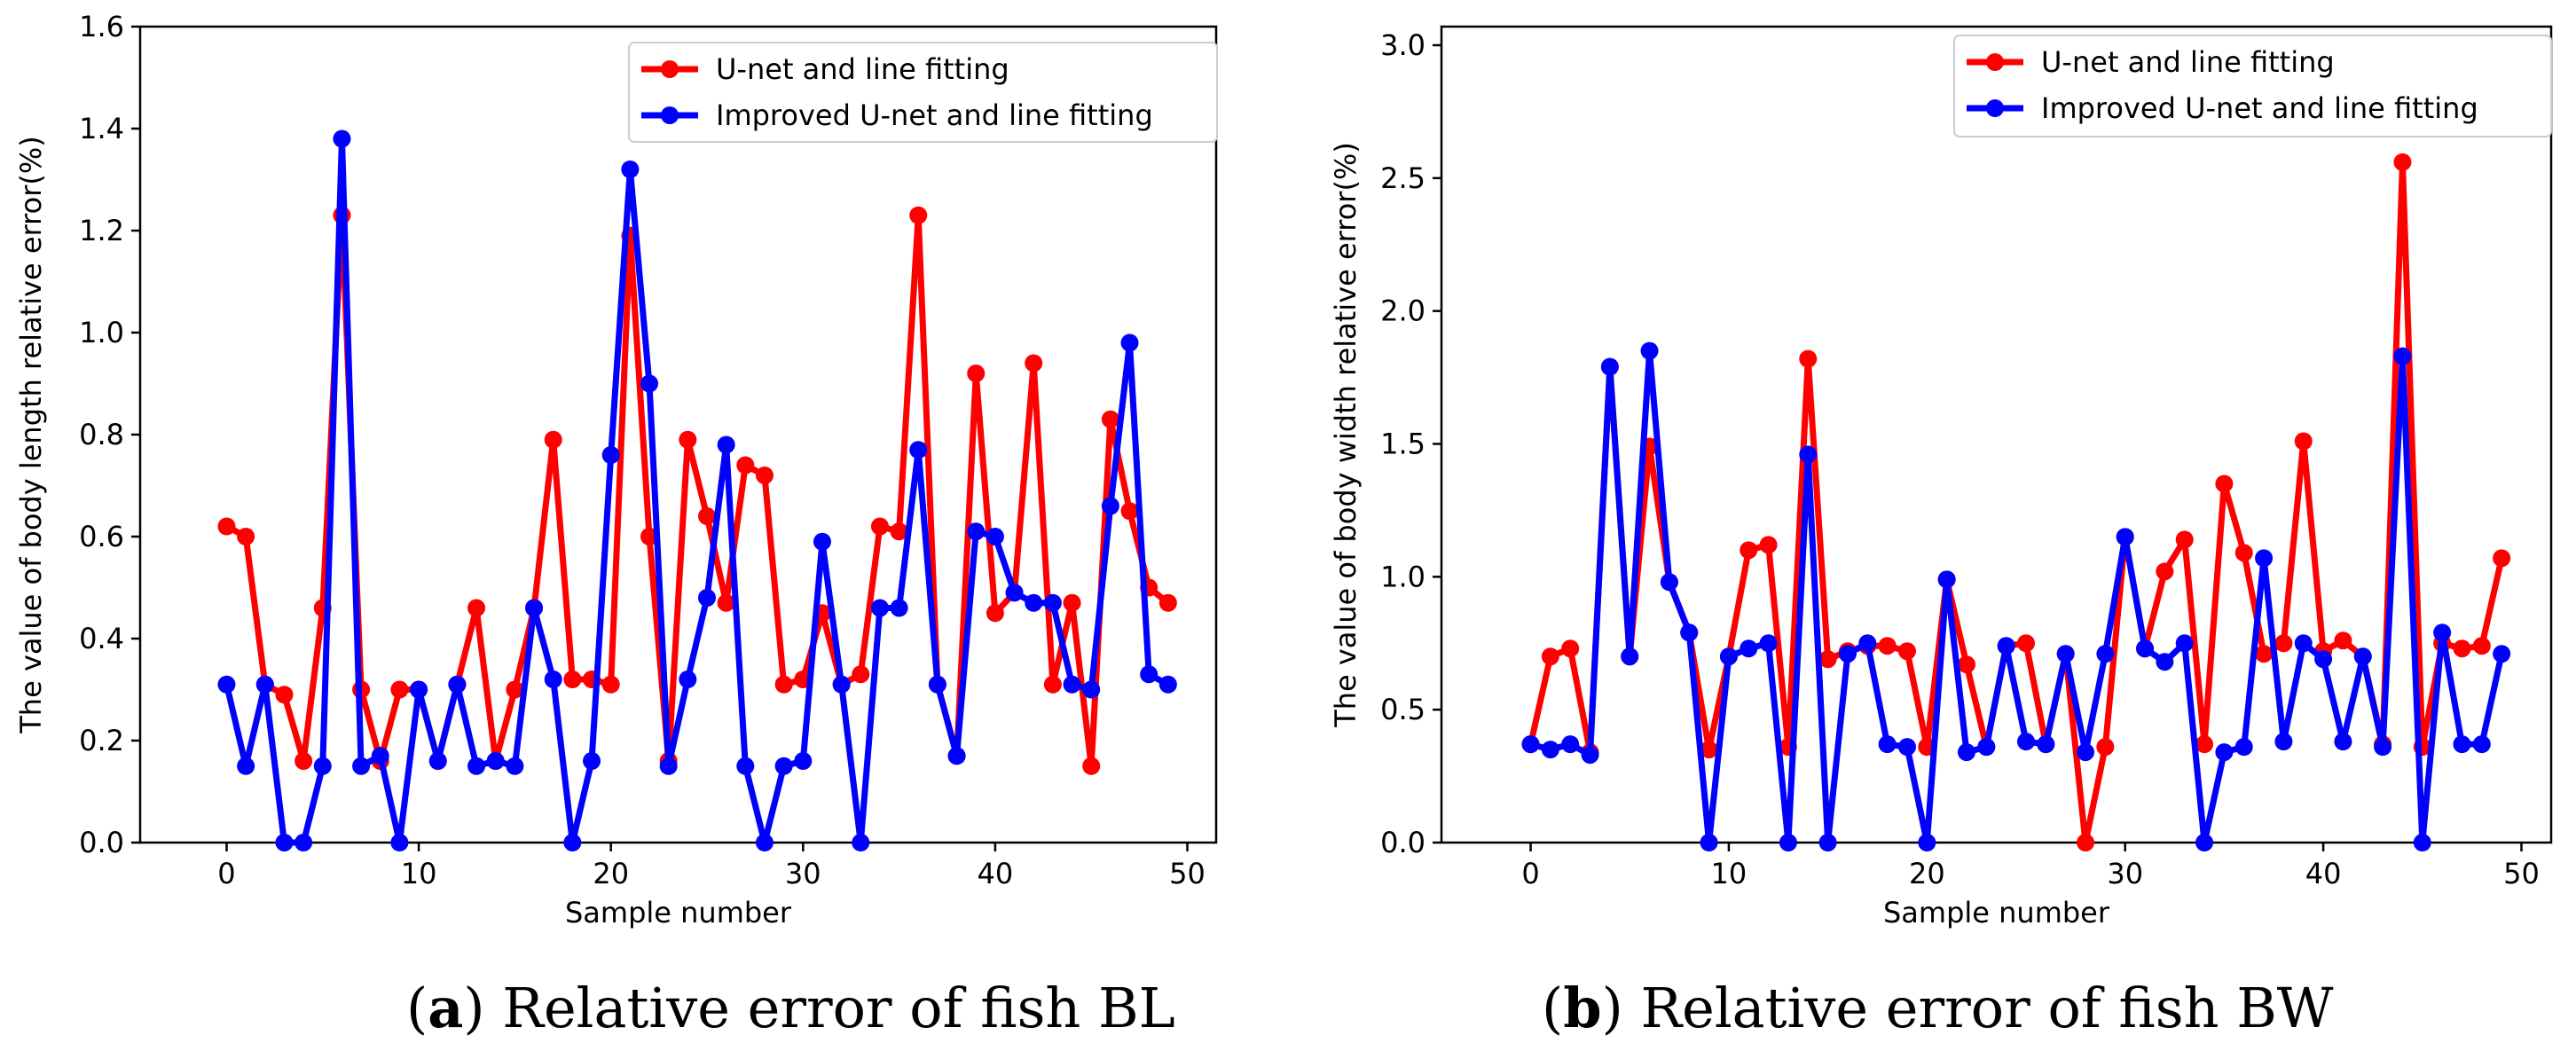 Image resolution: width=2576 pixels, height=1051 pixels. I want to click on panel-caption: (b) Relative error of fish BW, so click(1938, 1008).